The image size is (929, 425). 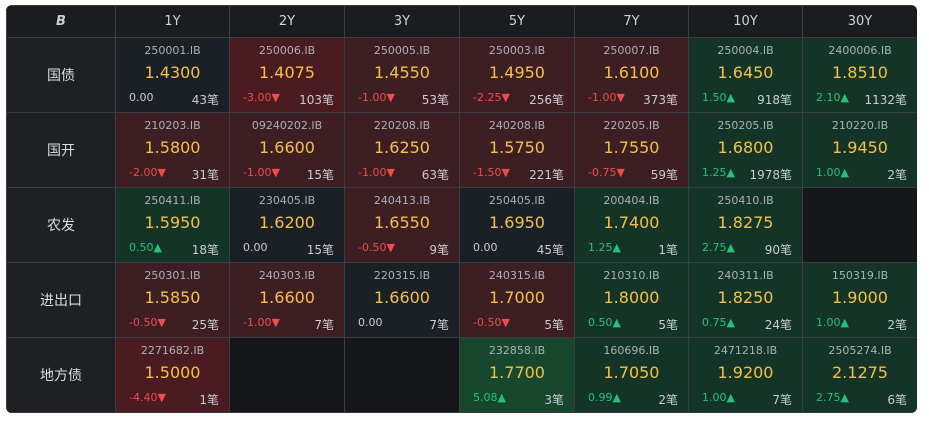 What do you see at coordinates (782, 400) in the screenshot?
I see `trade-count: 7笔` at bounding box center [782, 400].